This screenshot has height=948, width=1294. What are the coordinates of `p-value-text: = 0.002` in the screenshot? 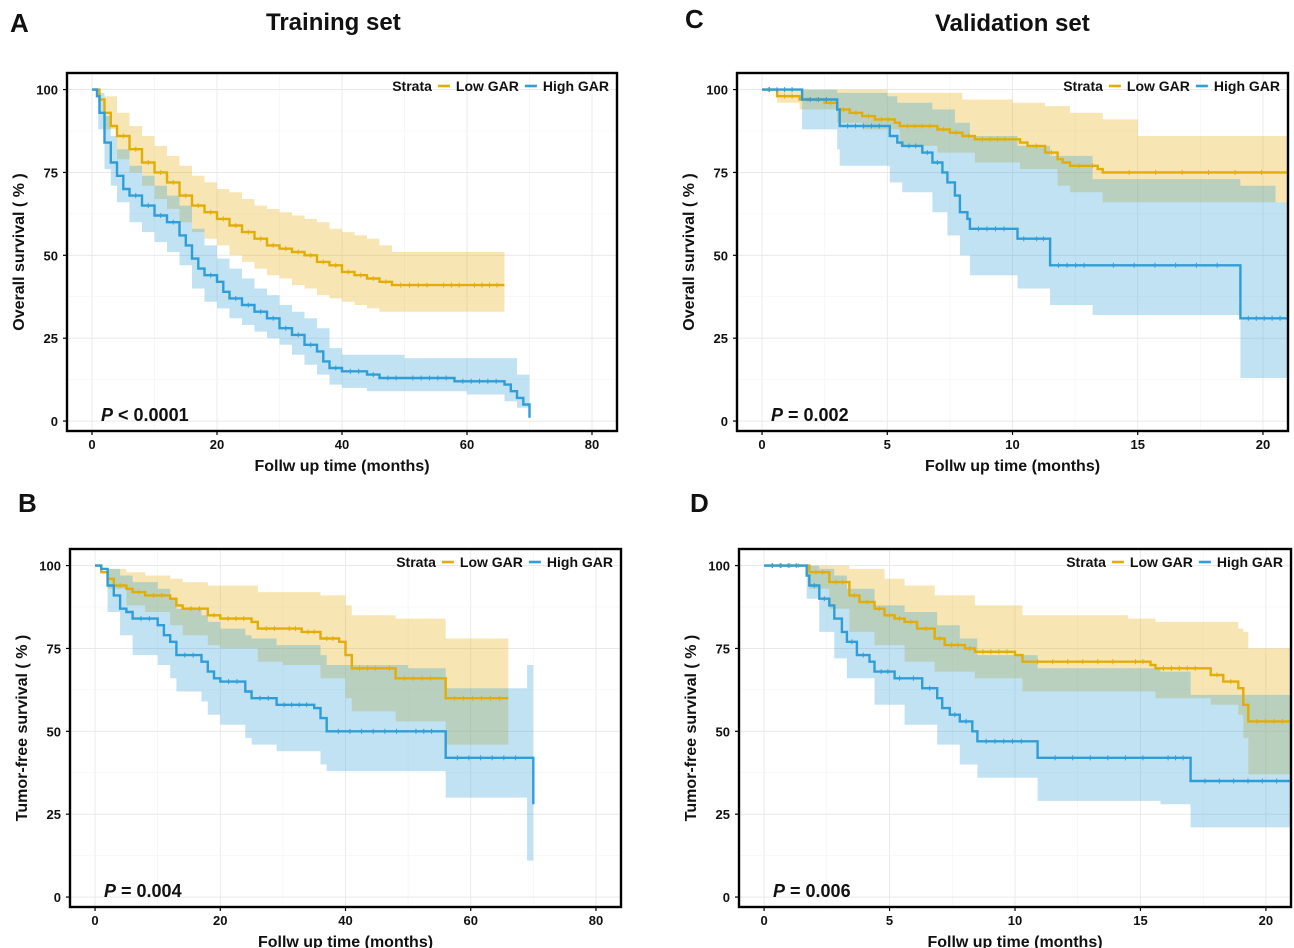 It's located at (816, 415).